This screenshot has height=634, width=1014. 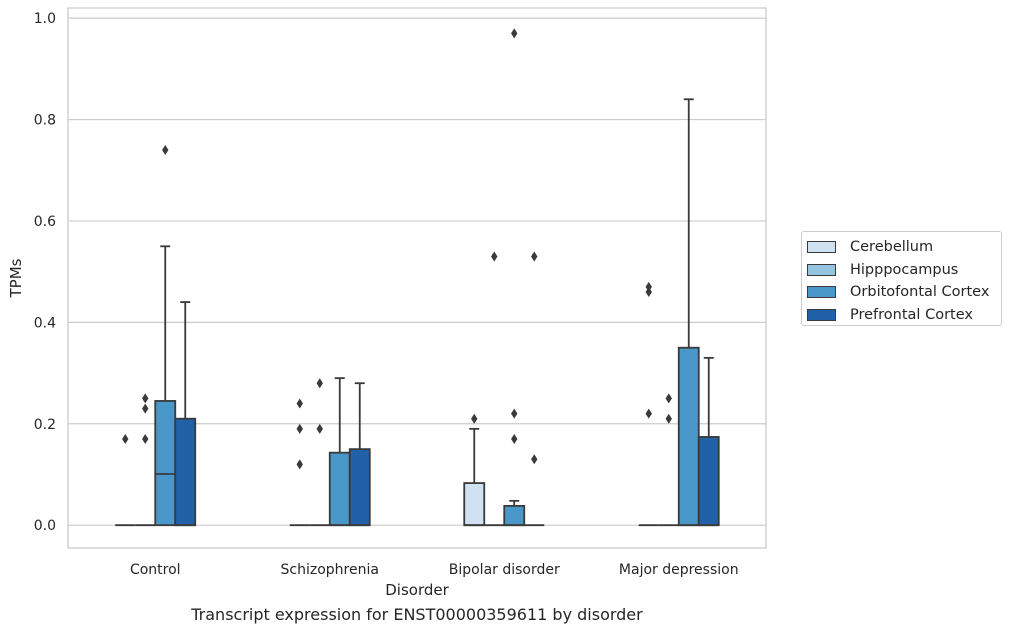 What do you see at coordinates (892, 247) in the screenshot?
I see `legend-label-cerebellum: Cerebellum` at bounding box center [892, 247].